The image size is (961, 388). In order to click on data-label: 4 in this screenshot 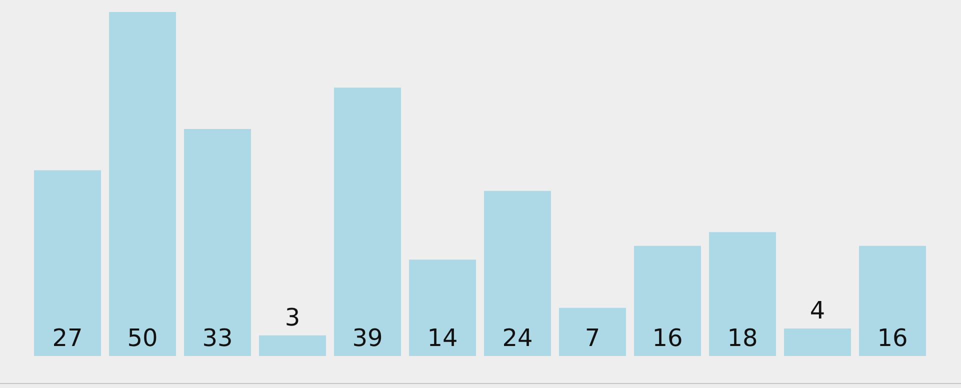, I will do `click(818, 310)`.